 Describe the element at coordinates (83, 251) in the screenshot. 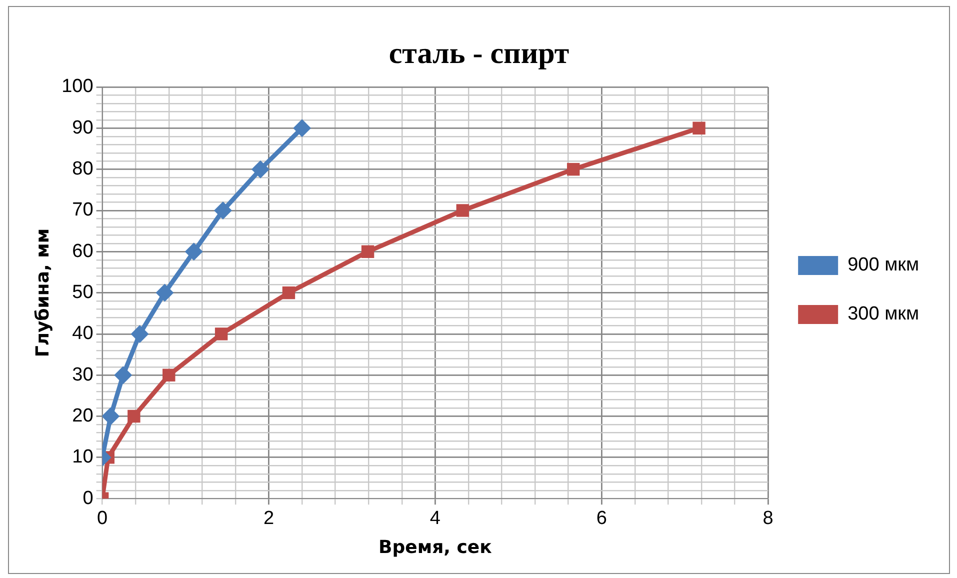

I see `y-tick-label: 60` at that location.